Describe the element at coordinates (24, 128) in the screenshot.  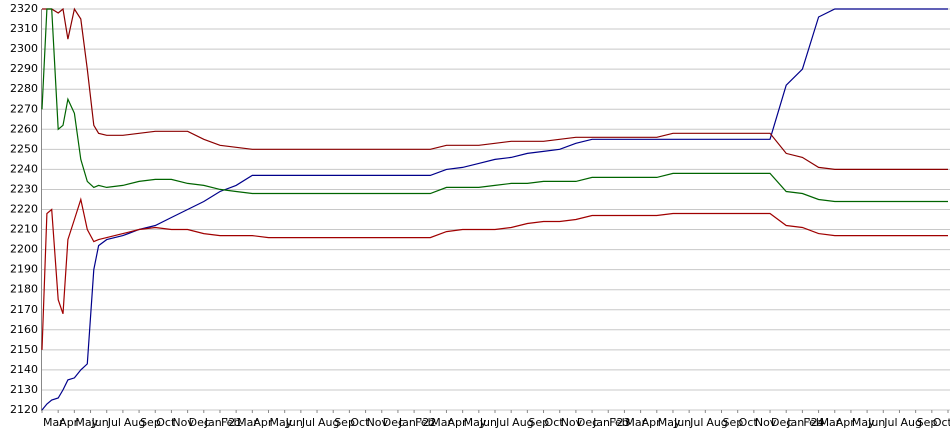
I see `y-tick-label: 2260` at that location.